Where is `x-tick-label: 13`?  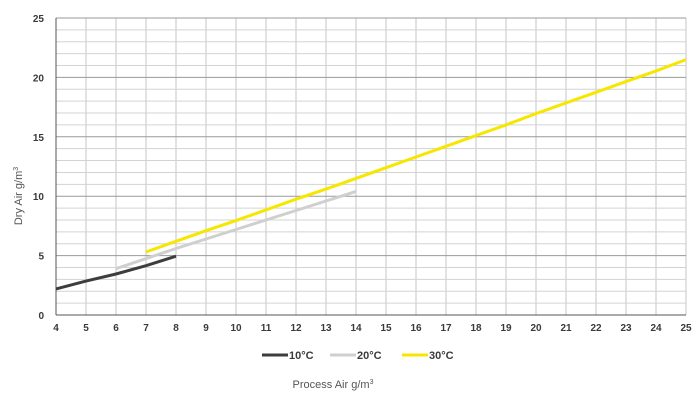 x-tick-label: 13 is located at coordinates (326, 328).